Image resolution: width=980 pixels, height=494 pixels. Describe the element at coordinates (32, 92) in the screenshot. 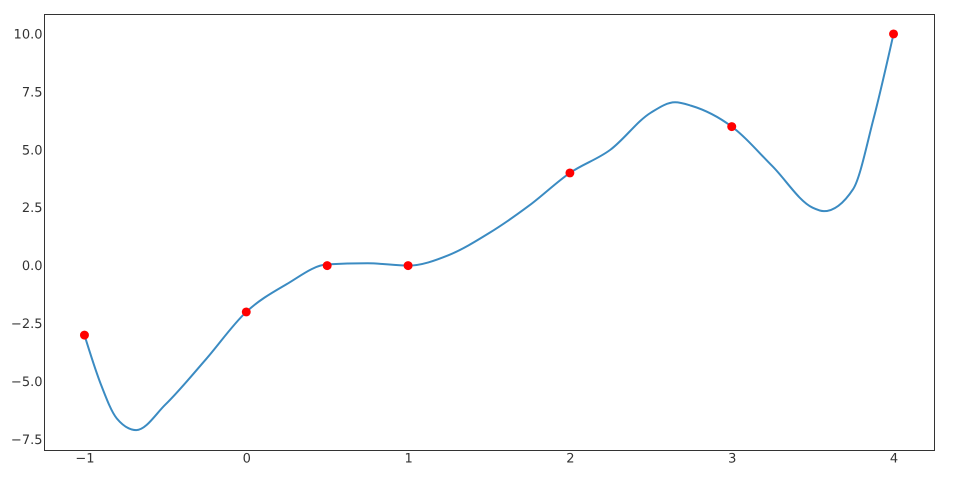

I see `y-tick-label: 7.5` at that location.